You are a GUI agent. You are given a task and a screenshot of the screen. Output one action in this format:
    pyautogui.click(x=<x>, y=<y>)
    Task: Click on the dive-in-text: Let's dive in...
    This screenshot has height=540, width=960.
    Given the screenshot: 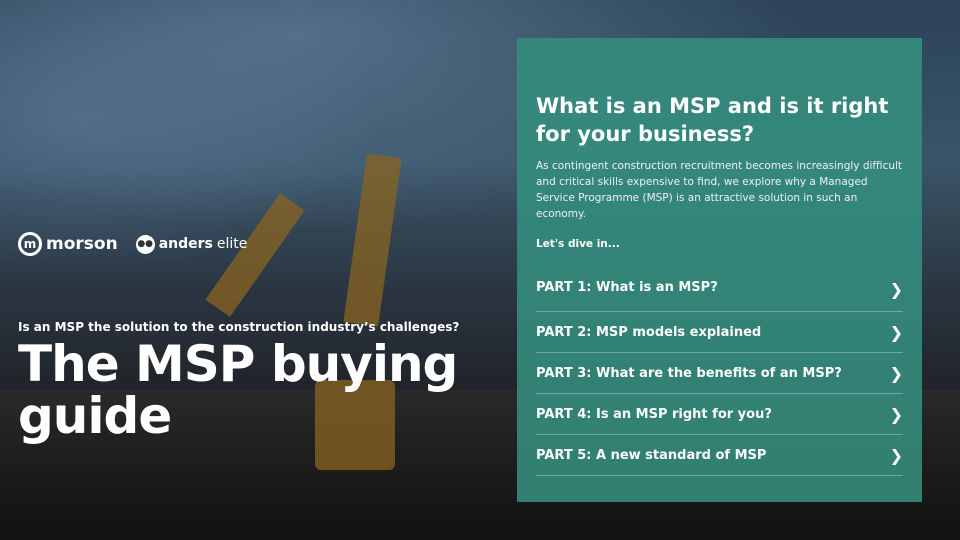 What is the action you would take?
    pyautogui.click(x=578, y=244)
    